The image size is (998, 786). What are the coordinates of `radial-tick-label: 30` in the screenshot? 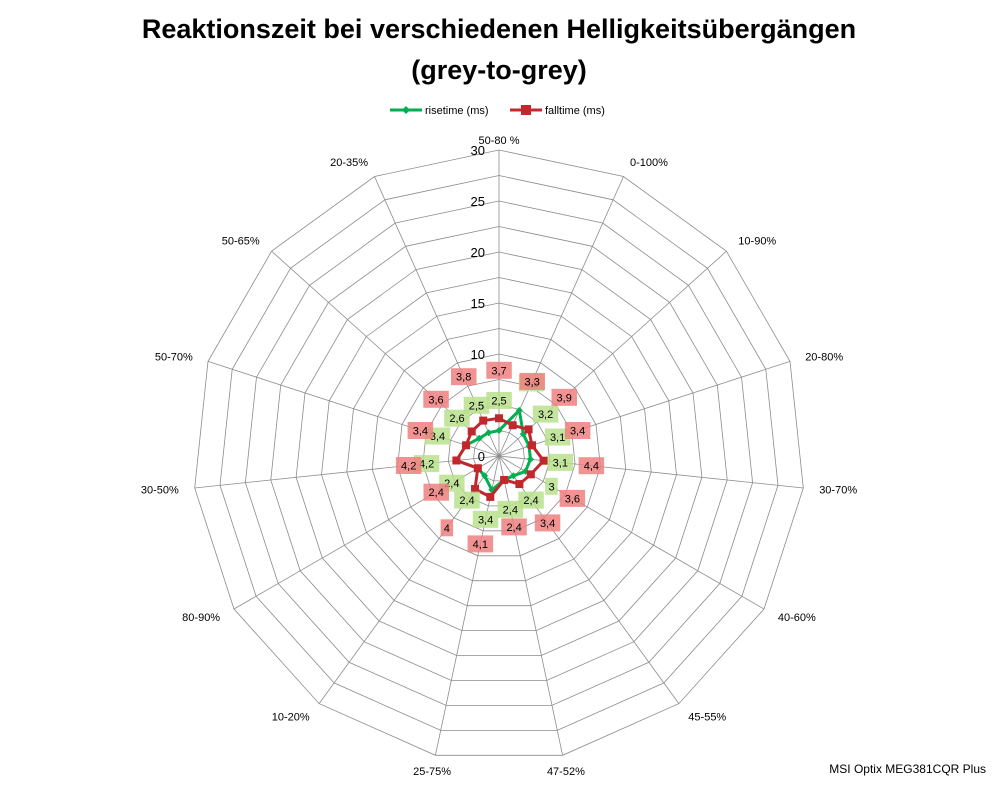 It's located at (478, 150).